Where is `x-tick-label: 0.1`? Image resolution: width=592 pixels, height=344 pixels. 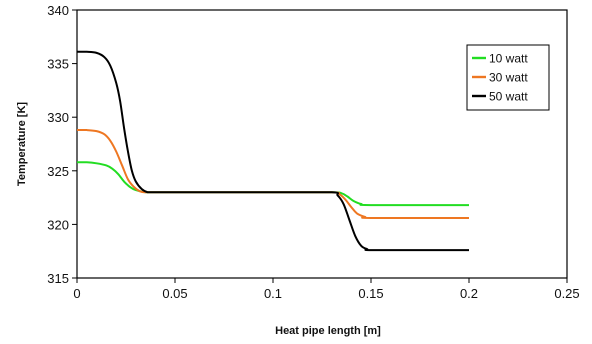 x-tick-label: 0.1 is located at coordinates (273, 293).